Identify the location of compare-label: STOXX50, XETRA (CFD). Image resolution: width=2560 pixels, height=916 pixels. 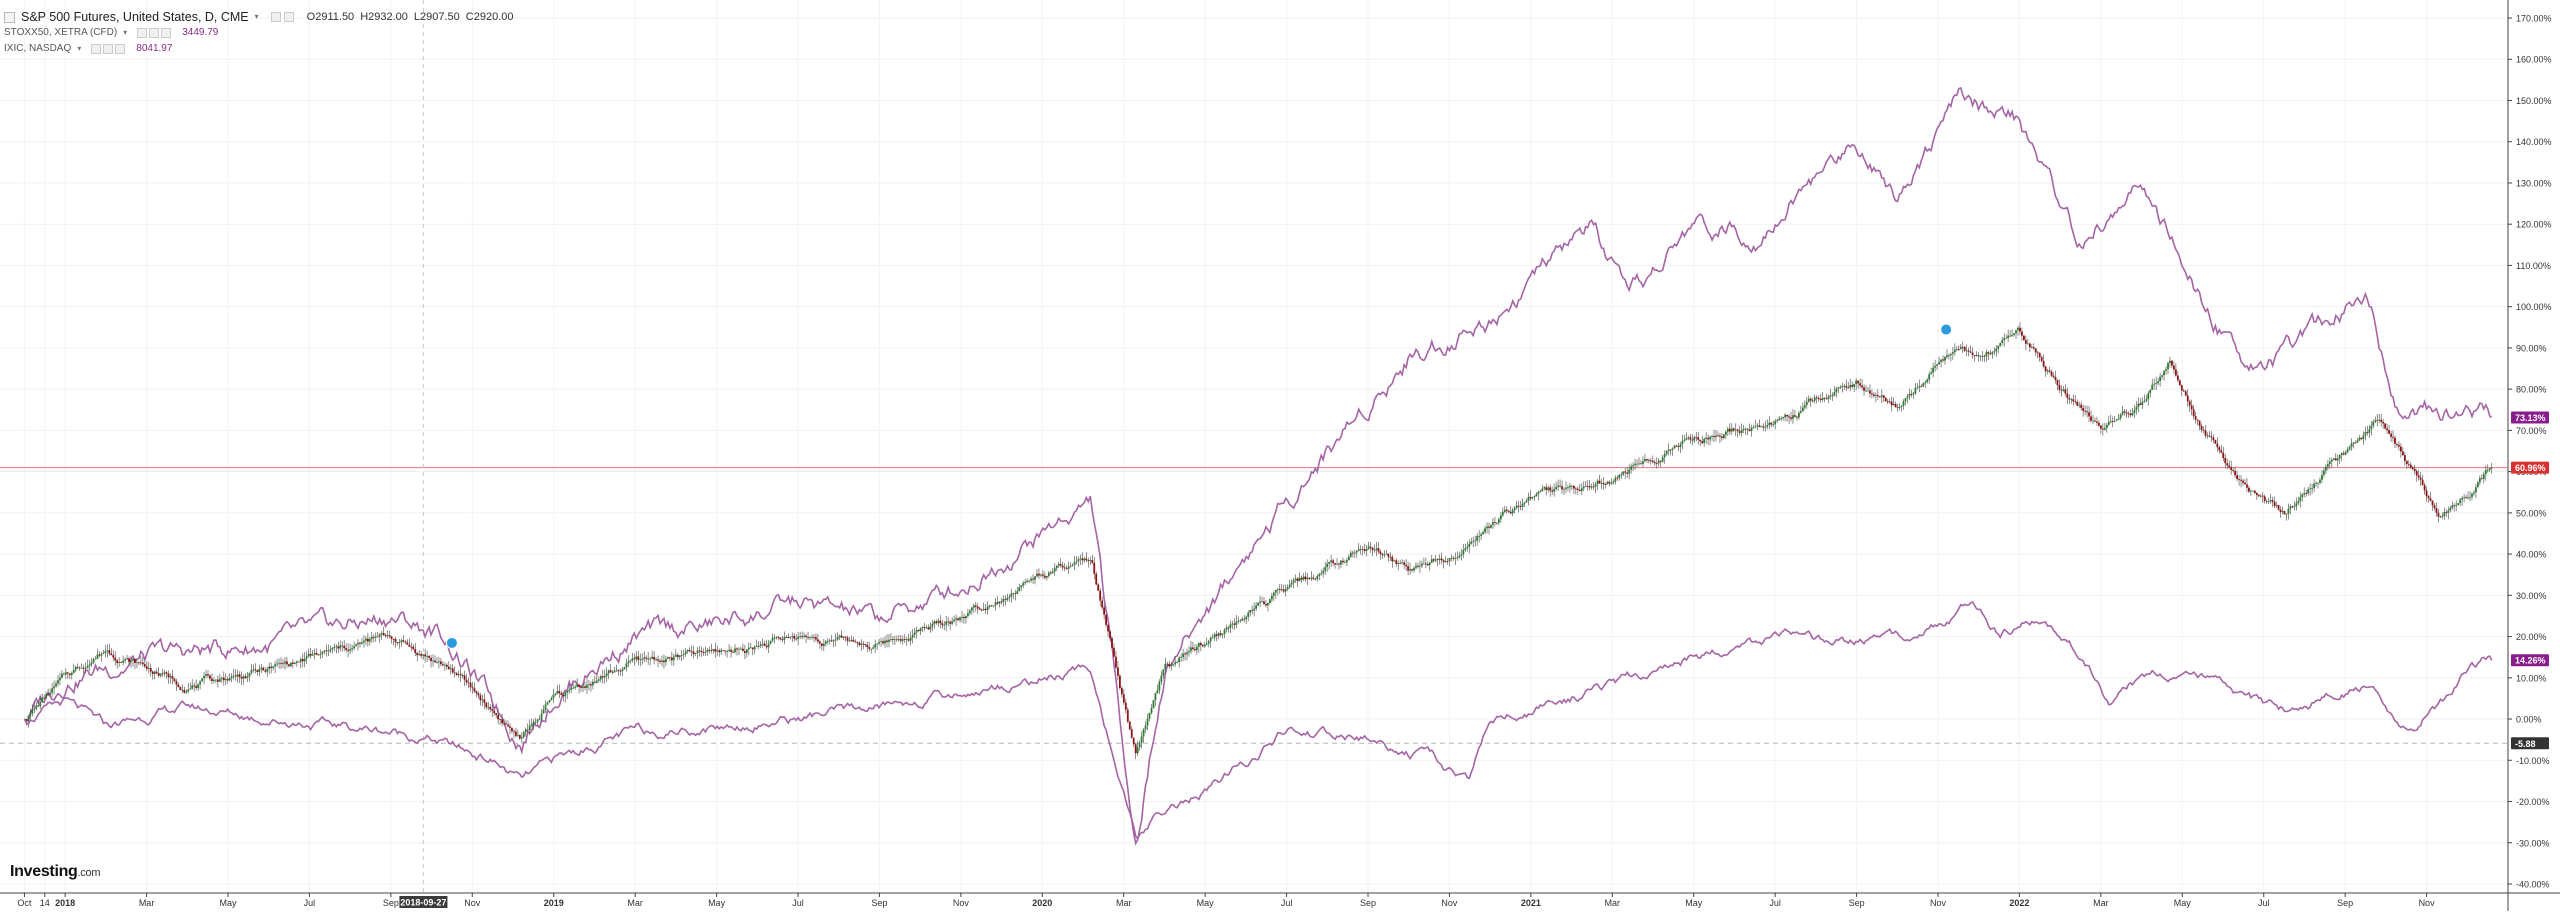
(61, 32).